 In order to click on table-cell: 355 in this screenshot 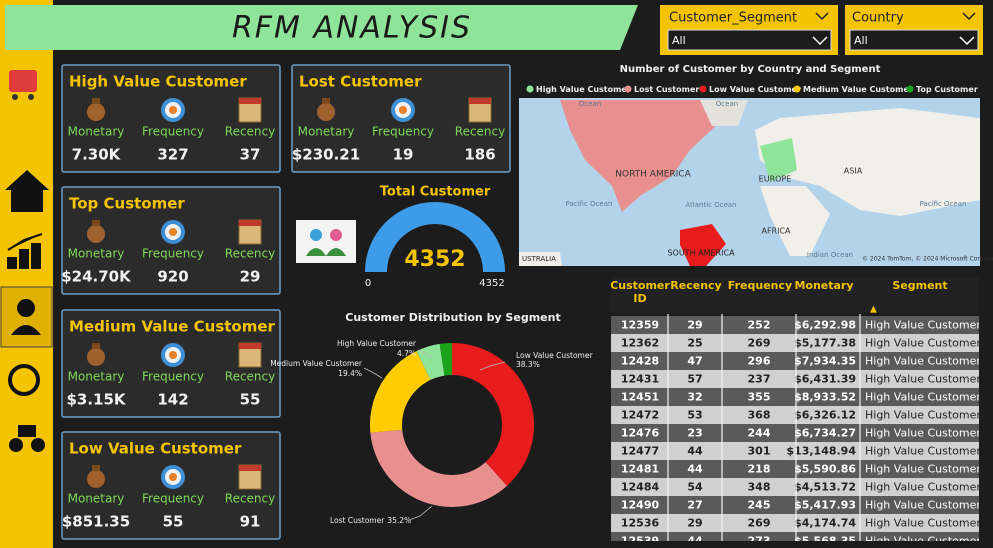, I will do `click(759, 397)`.